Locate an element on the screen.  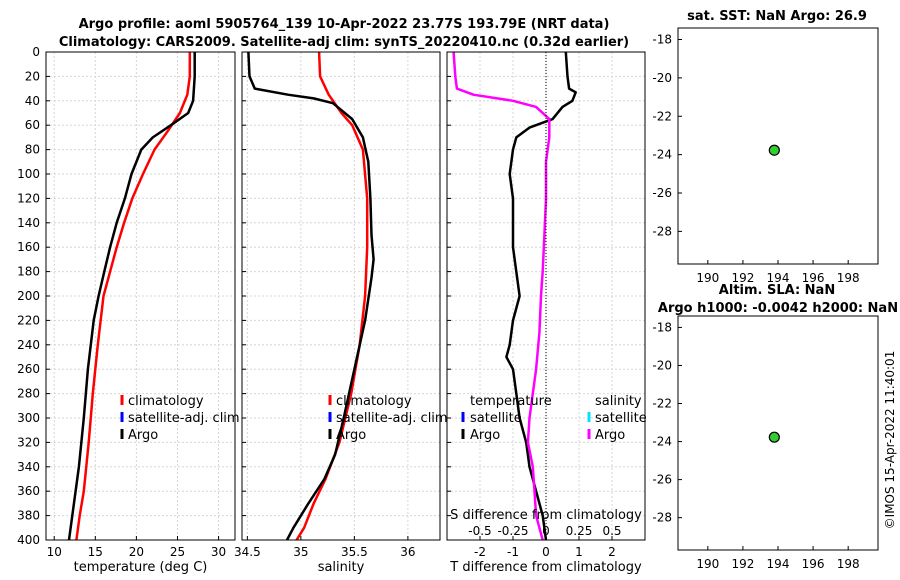
series-line-s-difference-argo is located at coordinates (501, 296).